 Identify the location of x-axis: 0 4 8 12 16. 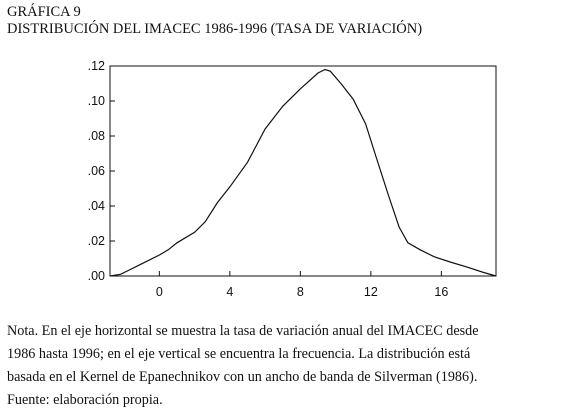
(302, 285).